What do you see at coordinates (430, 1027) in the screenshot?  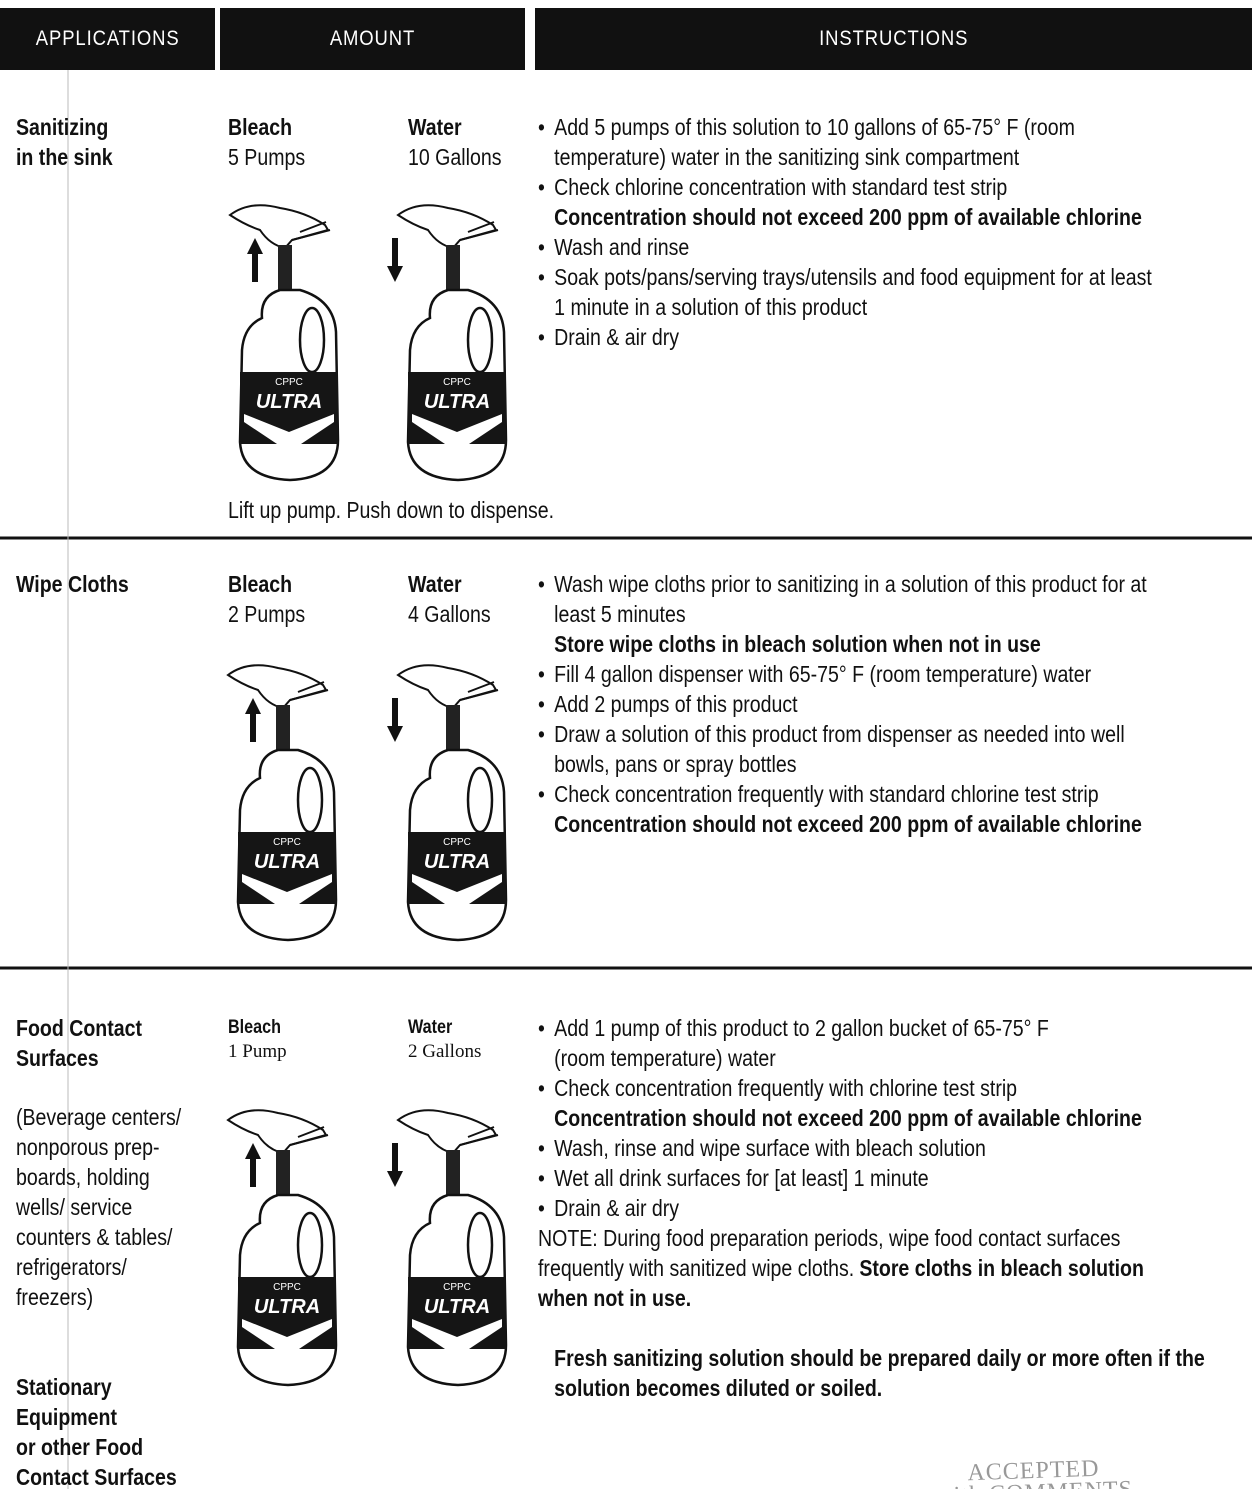 I see `amount-label: Water` at bounding box center [430, 1027].